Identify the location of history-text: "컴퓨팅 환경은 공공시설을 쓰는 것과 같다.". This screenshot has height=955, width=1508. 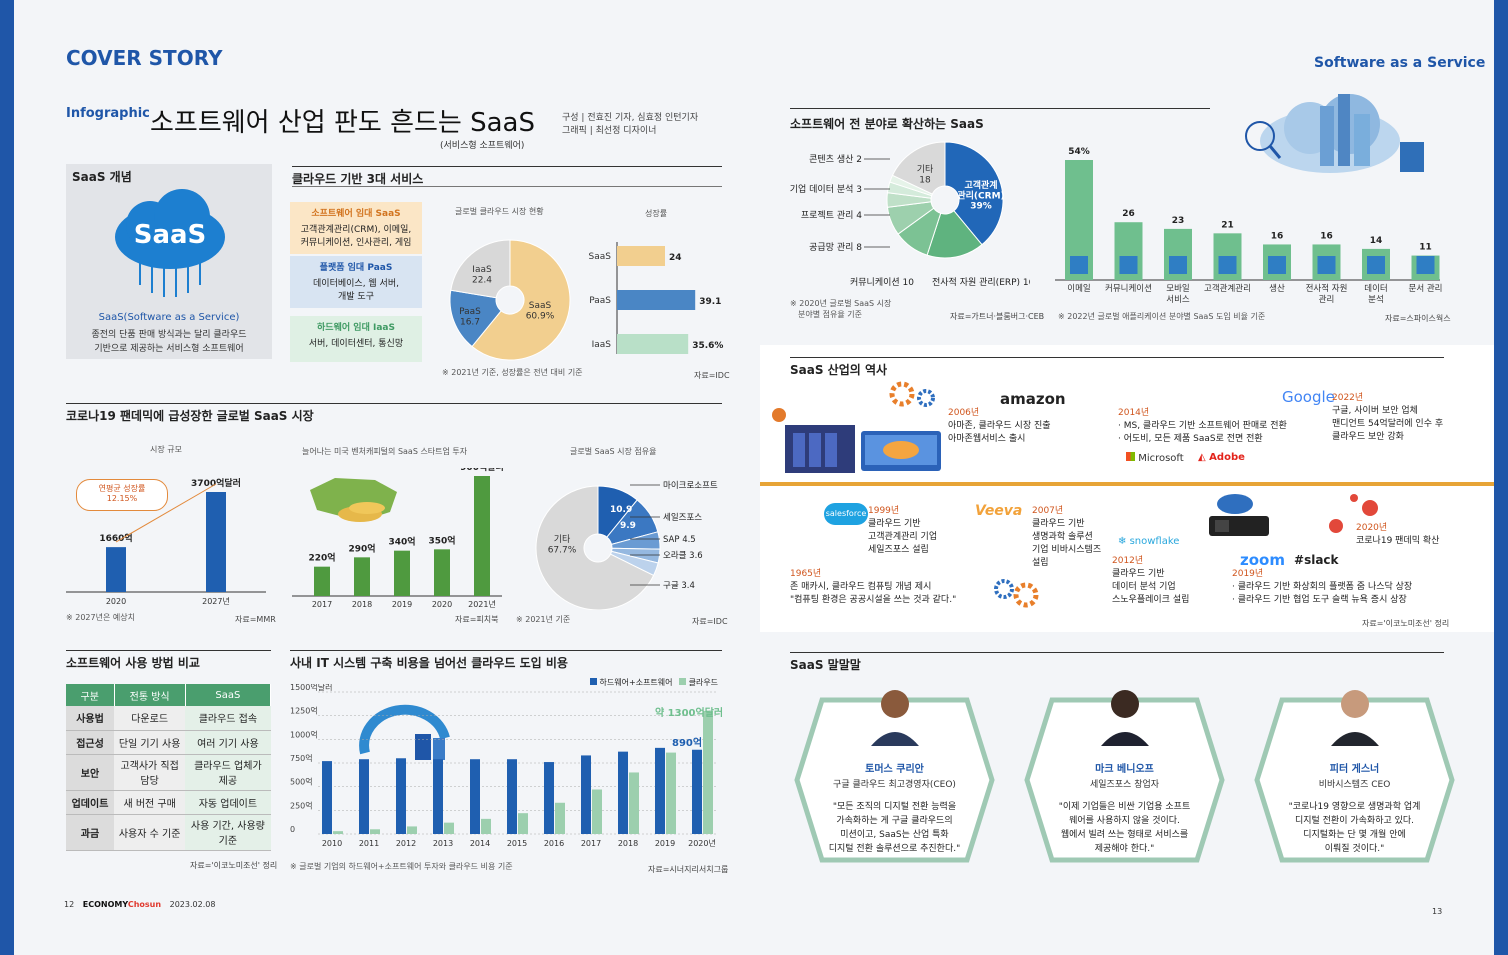
(873, 600).